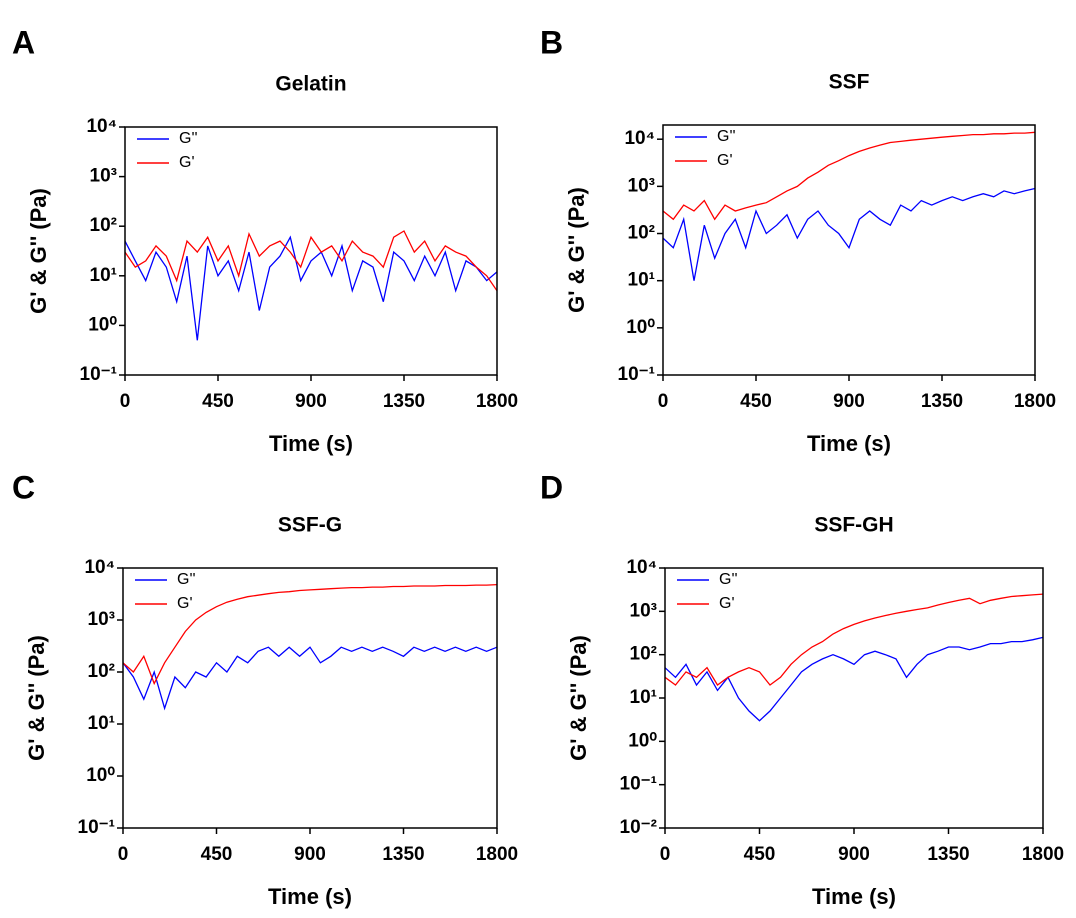 The image size is (1076, 918). What do you see at coordinates (551, 42) in the screenshot?
I see `panel-label: B` at bounding box center [551, 42].